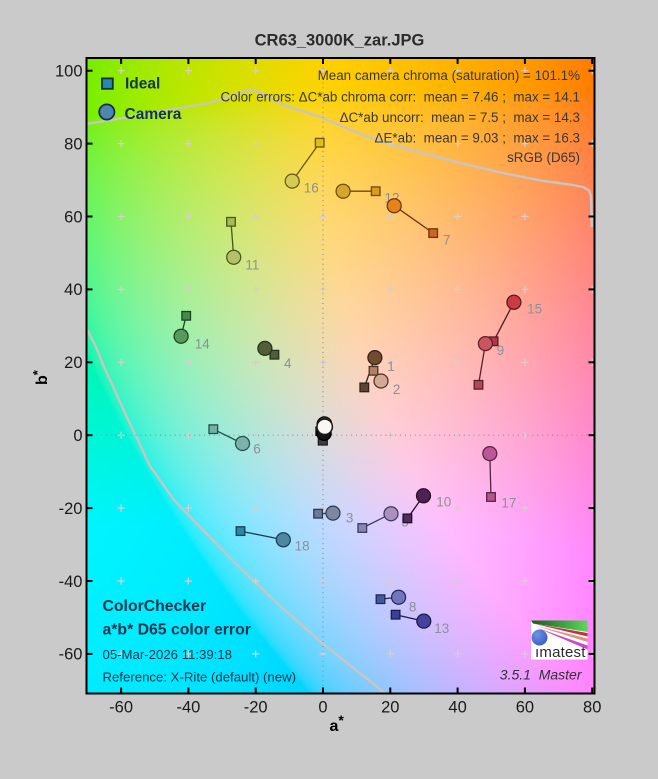 The width and height of the screenshot is (658, 779). Describe the element at coordinates (203, 344) in the screenshot. I see `svg-text: 14` at that location.